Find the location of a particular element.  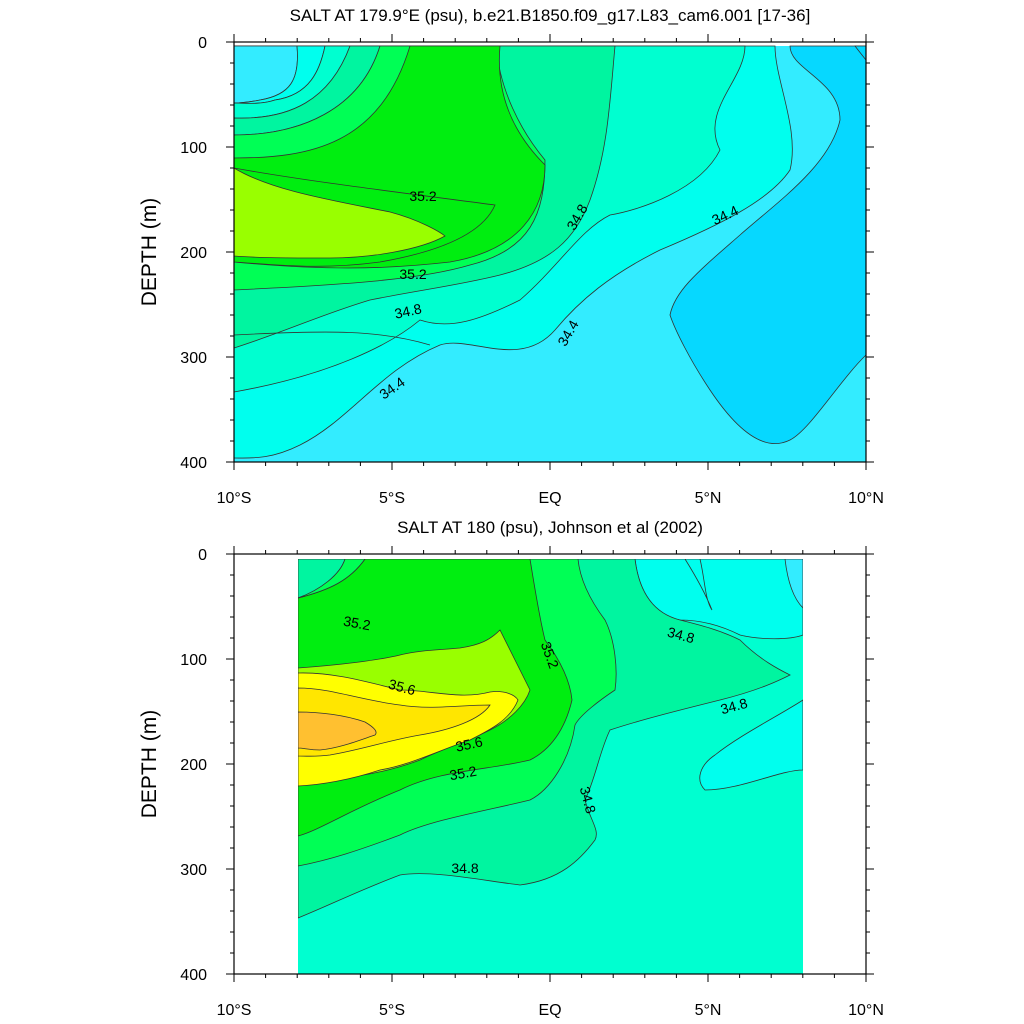

contour-line is located at coordinates (332, 338).